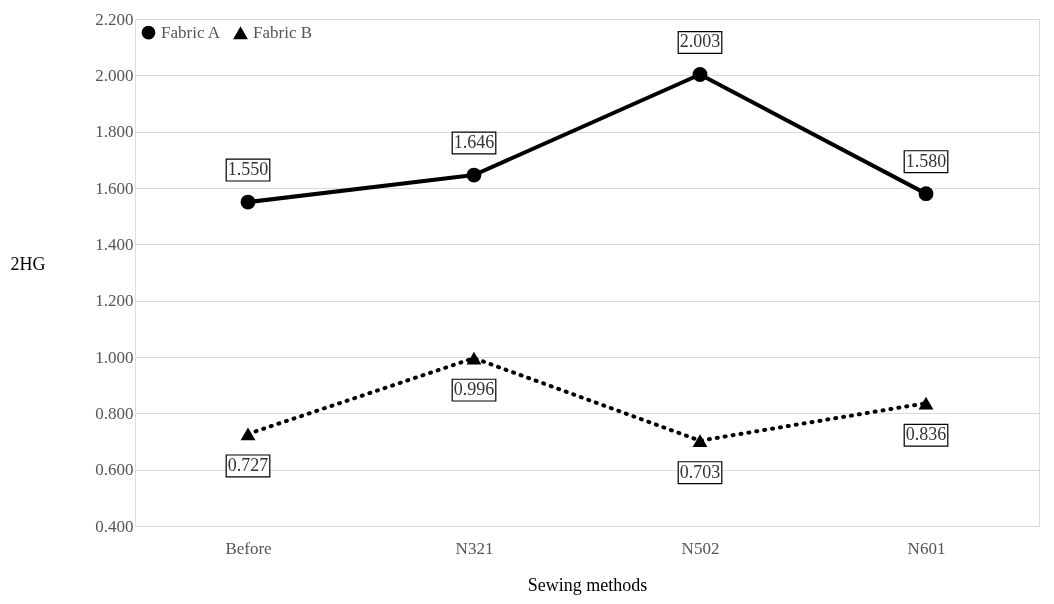 The width and height of the screenshot is (1054, 604). I want to click on y-tick-label: 1.200, so click(114, 301).